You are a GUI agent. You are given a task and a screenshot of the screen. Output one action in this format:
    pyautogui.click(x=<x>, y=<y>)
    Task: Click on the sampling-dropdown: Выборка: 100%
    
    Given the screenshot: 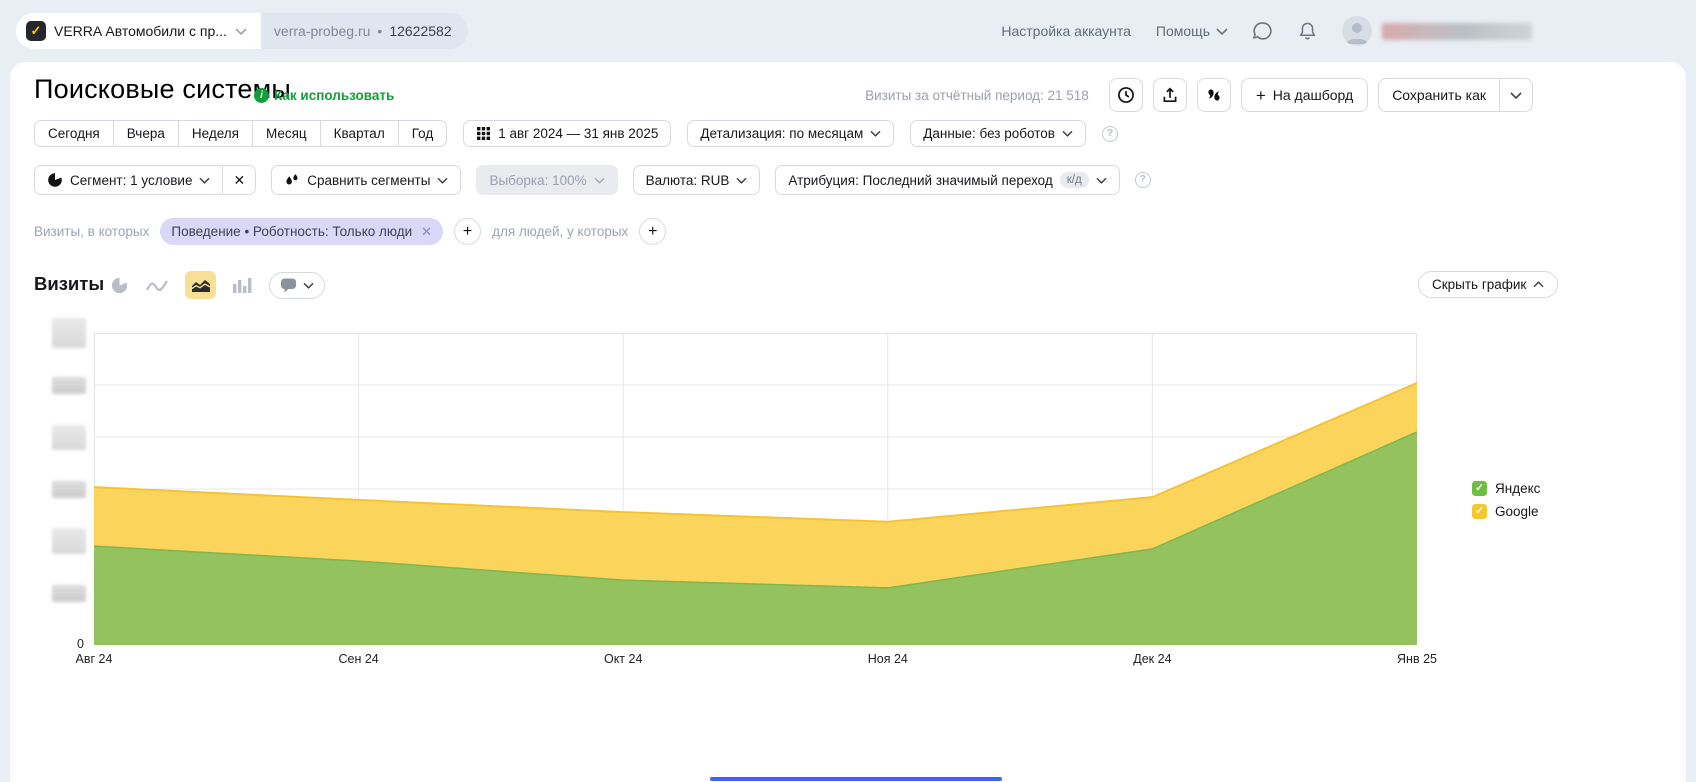 What is the action you would take?
    pyautogui.click(x=547, y=180)
    